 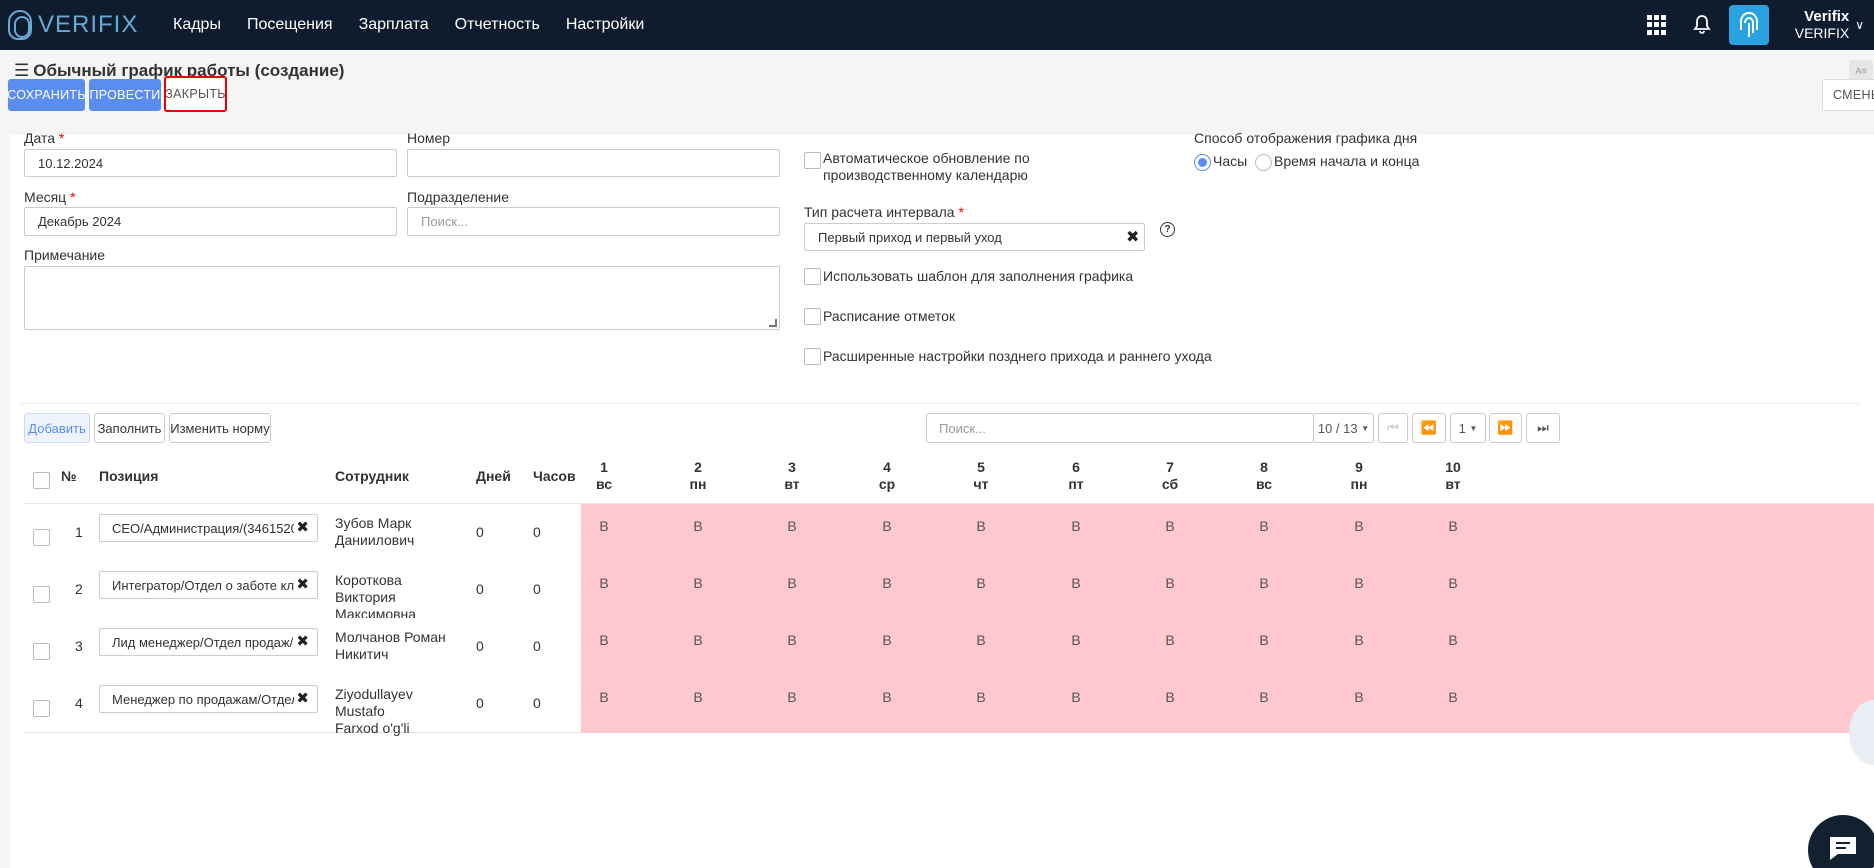 What do you see at coordinates (75, 25) in the screenshot?
I see `logo: VERIFIX` at bounding box center [75, 25].